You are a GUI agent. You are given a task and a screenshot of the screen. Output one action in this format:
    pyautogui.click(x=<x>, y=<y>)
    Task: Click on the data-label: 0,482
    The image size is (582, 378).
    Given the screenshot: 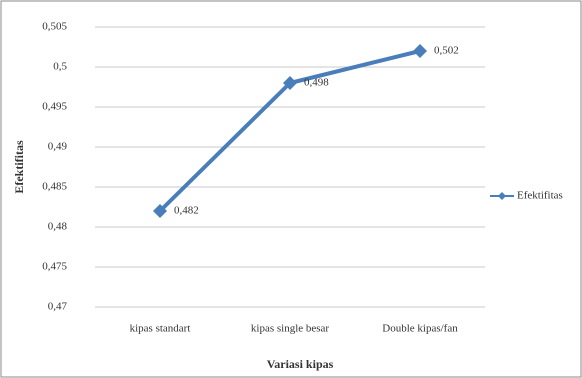 What is the action you would take?
    pyautogui.click(x=186, y=211)
    